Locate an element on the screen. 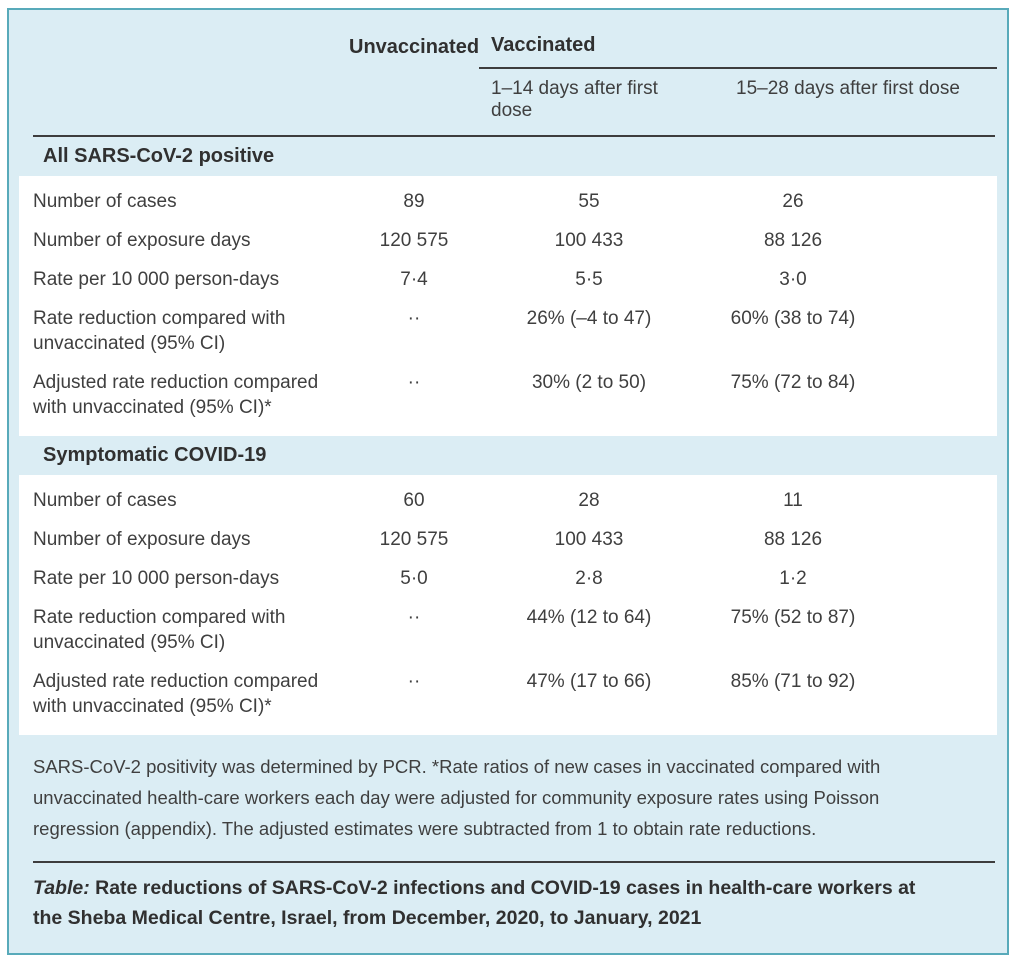 This screenshot has width=1024, height=955. value-dose2: 75% (72 to 84) is located at coordinates (793, 382).